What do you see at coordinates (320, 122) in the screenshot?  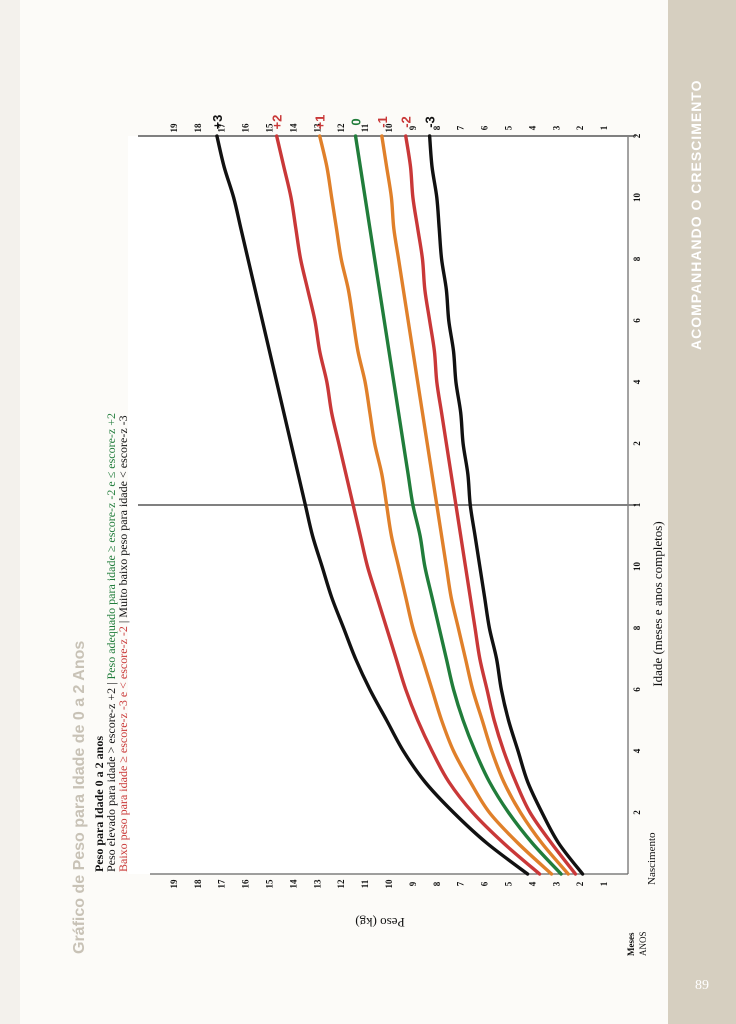 I see `series-label: +1` at bounding box center [320, 122].